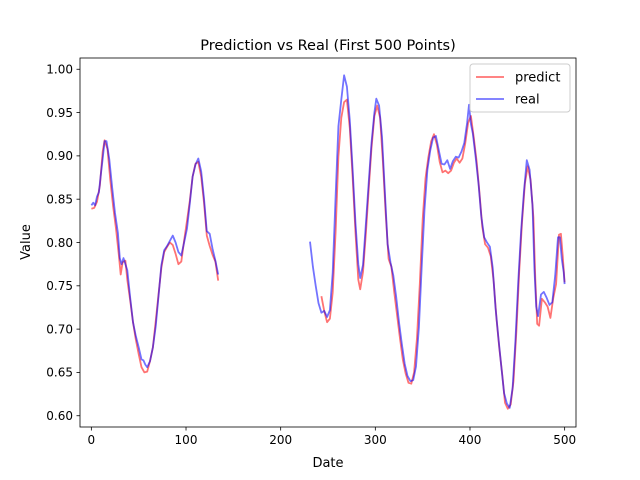 The width and height of the screenshot is (640, 480). What do you see at coordinates (59, 113) in the screenshot?
I see `y-tick-label: 0.95` at bounding box center [59, 113].